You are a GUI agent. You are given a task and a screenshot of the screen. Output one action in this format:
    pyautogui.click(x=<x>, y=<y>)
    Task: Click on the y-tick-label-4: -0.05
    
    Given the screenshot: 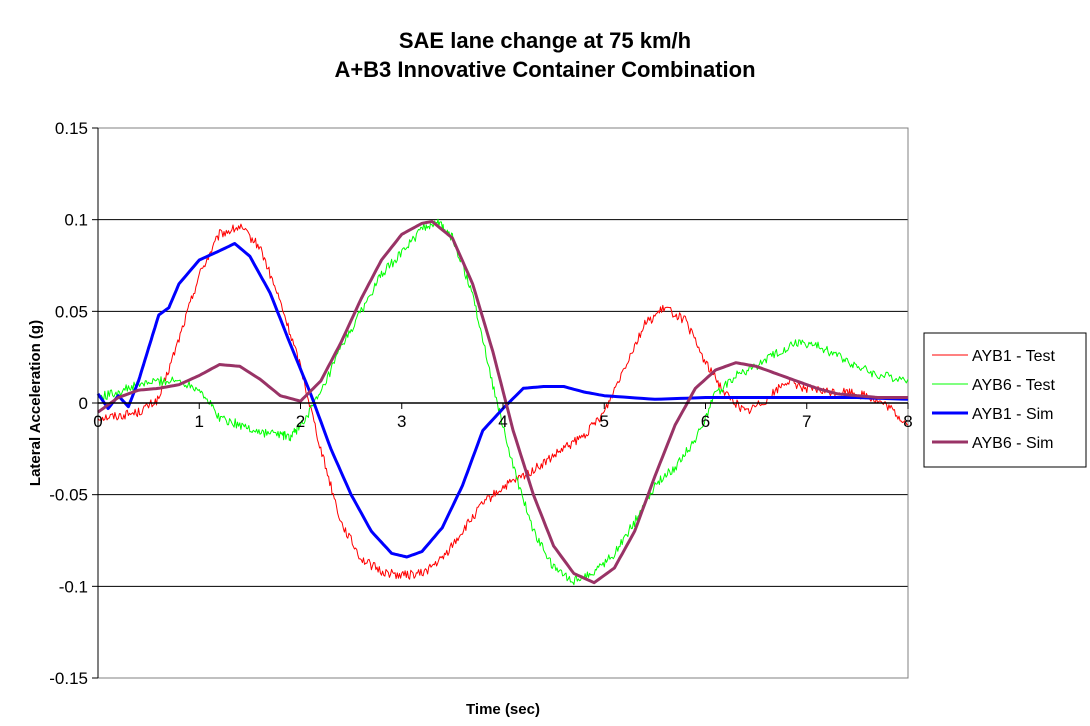 What is the action you would take?
    pyautogui.click(x=68, y=495)
    